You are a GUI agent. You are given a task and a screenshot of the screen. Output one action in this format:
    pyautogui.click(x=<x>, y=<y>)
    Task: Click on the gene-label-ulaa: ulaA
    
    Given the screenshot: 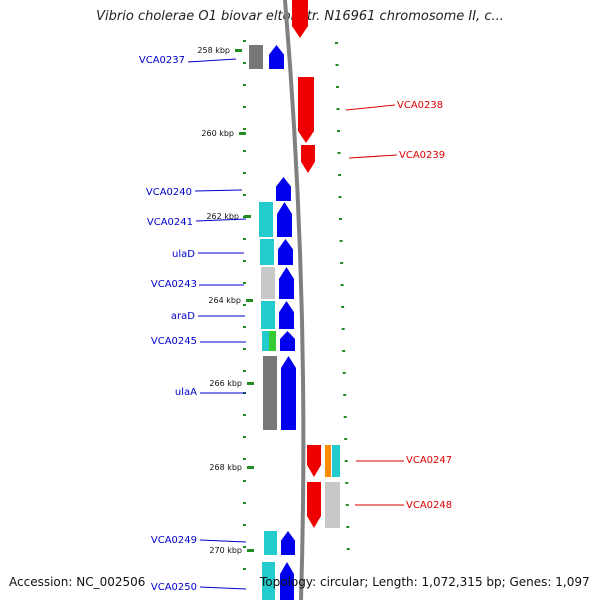 What is the action you would take?
    pyautogui.click(x=186, y=392)
    